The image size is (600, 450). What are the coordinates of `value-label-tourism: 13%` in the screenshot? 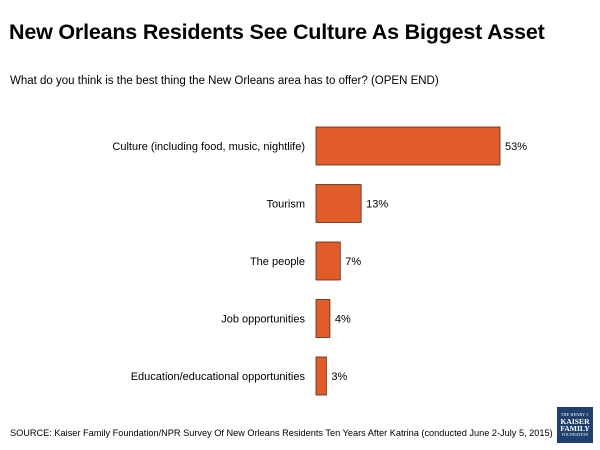 It's located at (377, 205).